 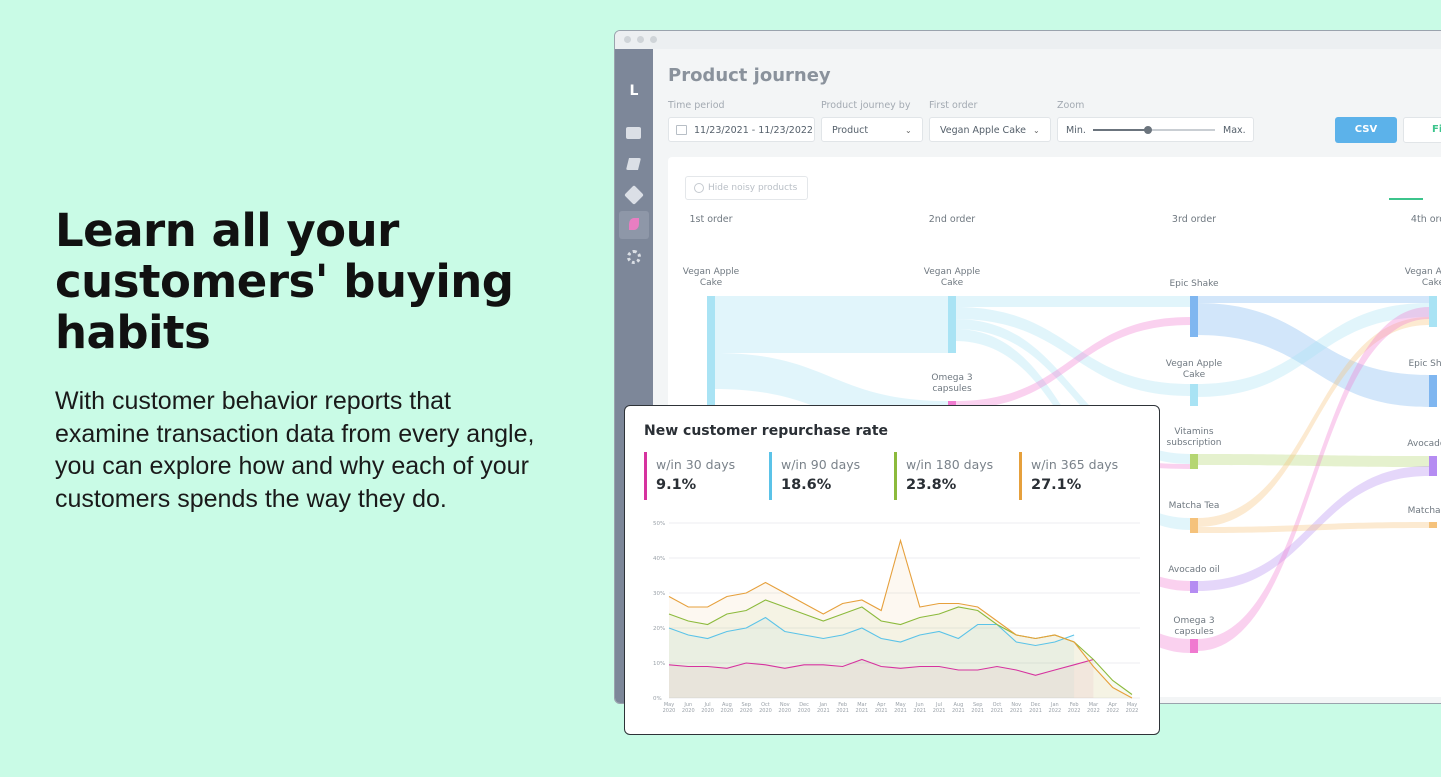 I want to click on column-header: 4th order, so click(x=1425, y=219).